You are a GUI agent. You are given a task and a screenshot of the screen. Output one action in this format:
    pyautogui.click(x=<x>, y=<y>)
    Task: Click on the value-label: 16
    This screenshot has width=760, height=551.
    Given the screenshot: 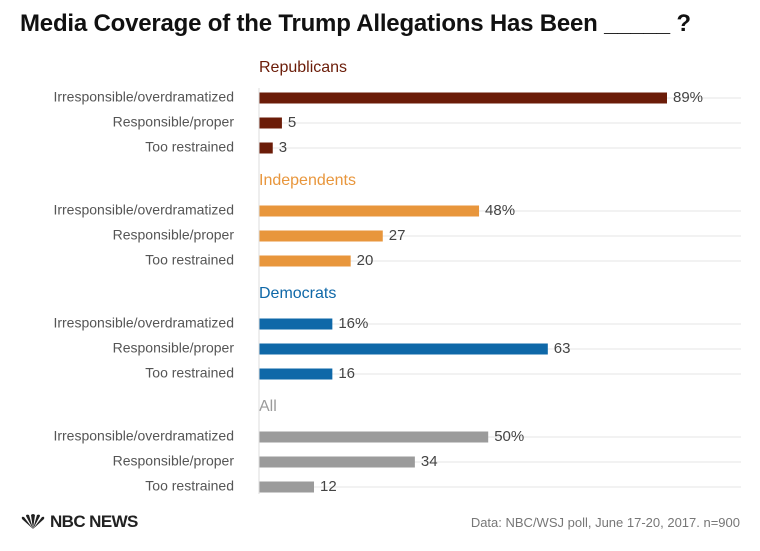 What is the action you would take?
    pyautogui.click(x=346, y=373)
    